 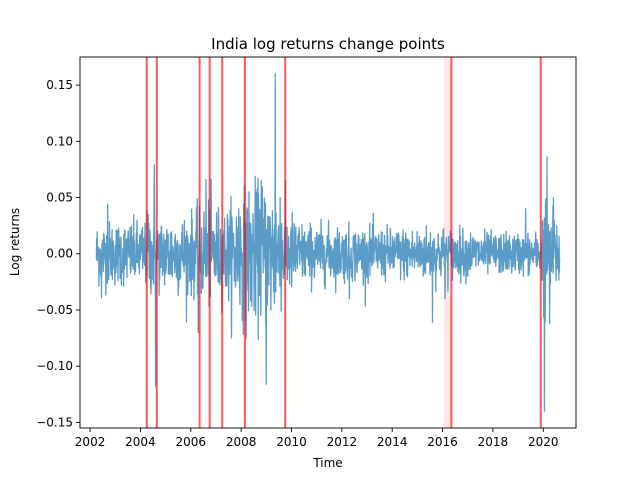 I want to click on y-tick-label: 0.15, so click(x=59, y=85).